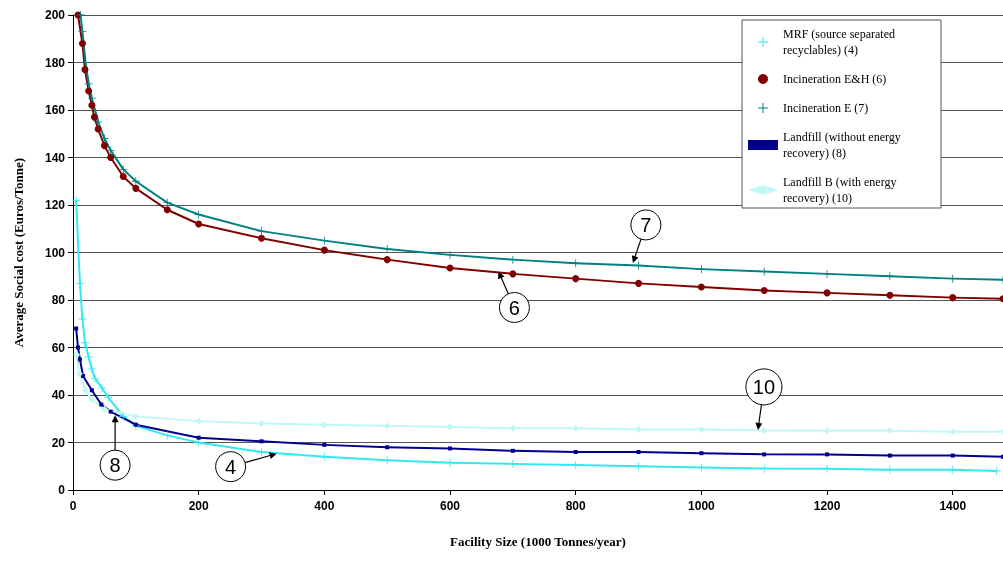 The width and height of the screenshot is (1003, 561). What do you see at coordinates (538, 541) in the screenshot?
I see `x-axis-title: Facility Size (1000 Tonnes/year)` at bounding box center [538, 541].